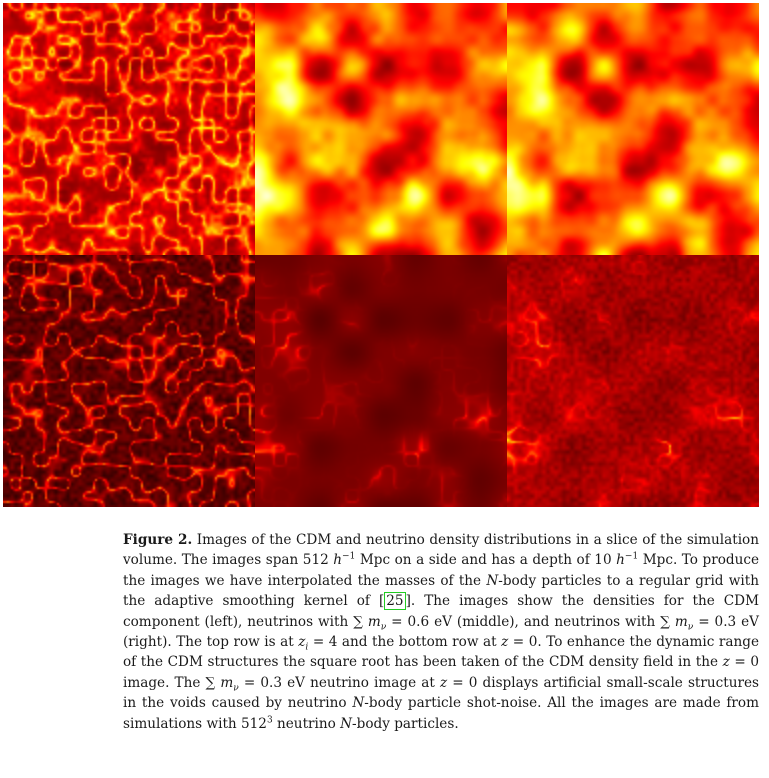  What do you see at coordinates (405, 642) in the screenshot?
I see `caption-text: = 4 and the bottom row at` at bounding box center [405, 642].